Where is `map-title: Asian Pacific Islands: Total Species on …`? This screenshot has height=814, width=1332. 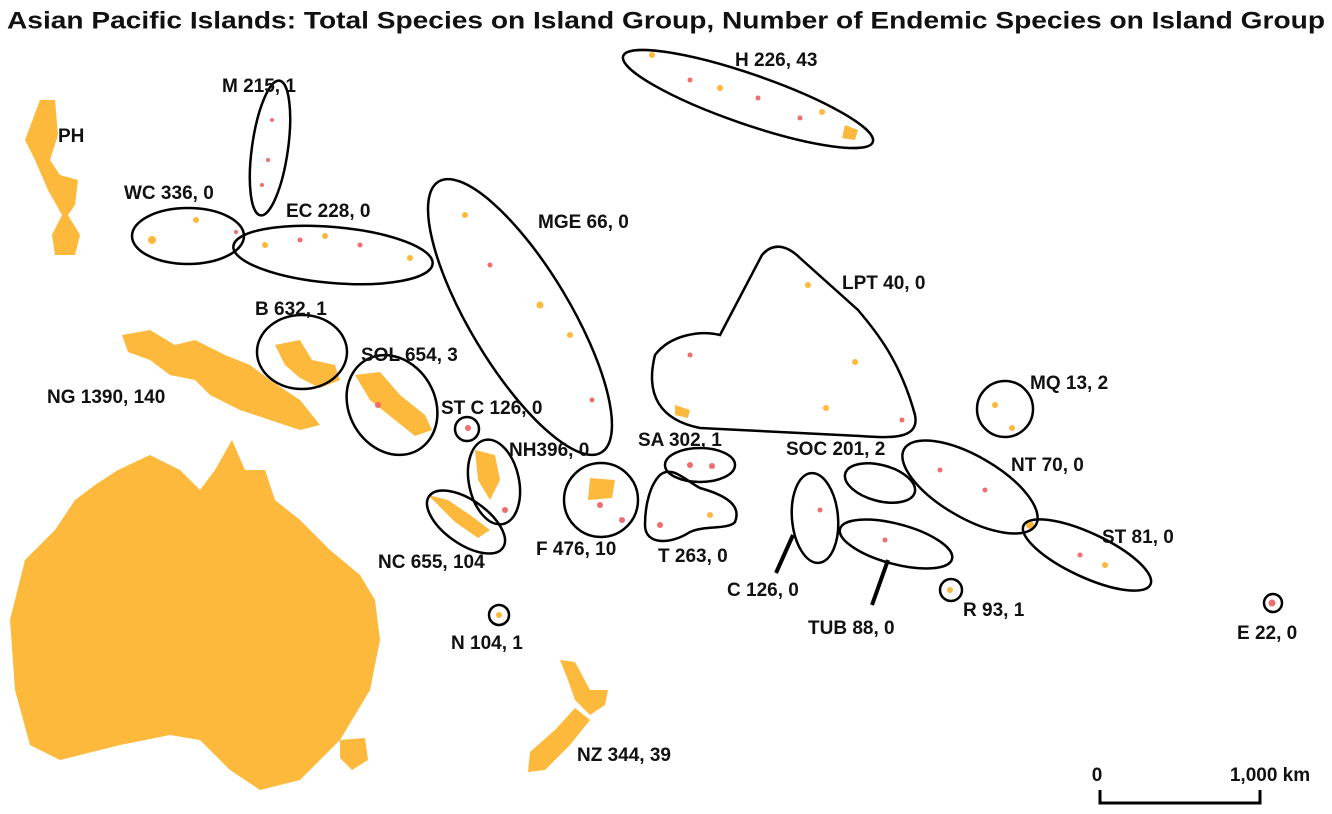 map-title: Asian Pacific Islands: Total Species on … is located at coordinates (666, 20).